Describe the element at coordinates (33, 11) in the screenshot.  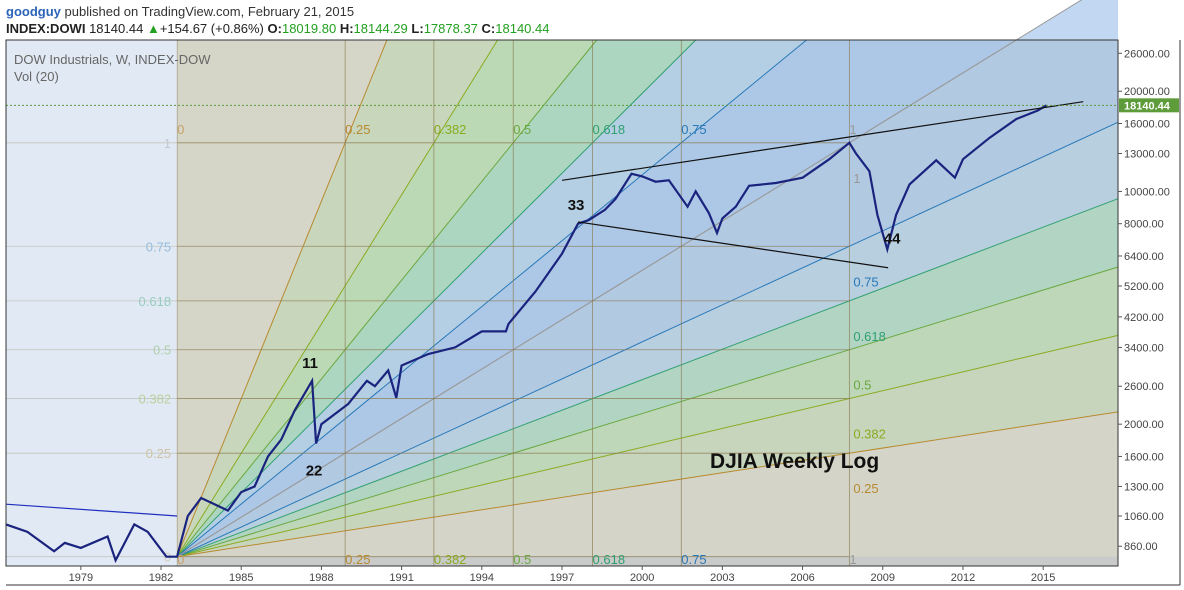
I see `author-link: goodguy` at that location.